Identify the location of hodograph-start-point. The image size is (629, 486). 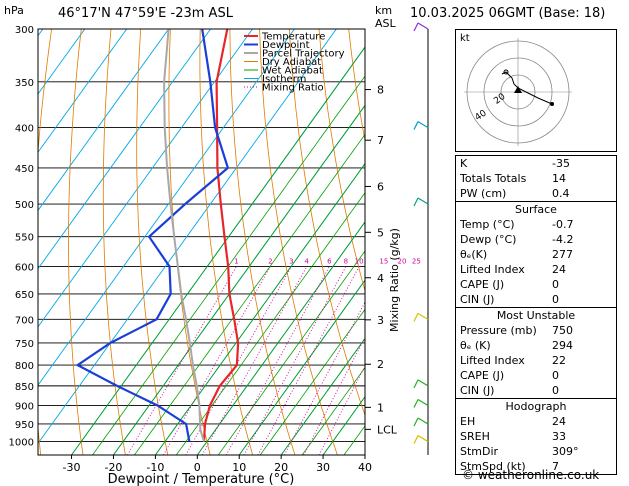
(506, 72).